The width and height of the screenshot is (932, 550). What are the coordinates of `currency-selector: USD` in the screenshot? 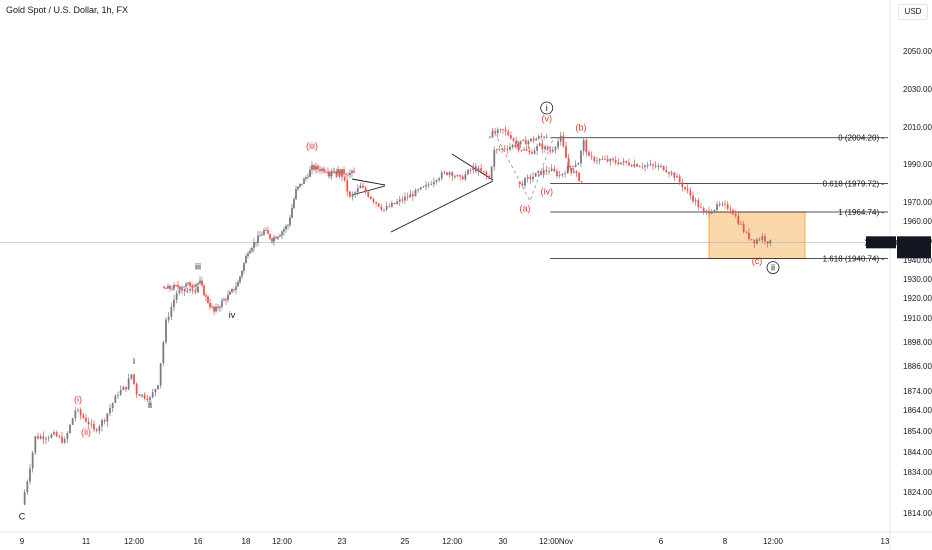 It's located at (913, 12).